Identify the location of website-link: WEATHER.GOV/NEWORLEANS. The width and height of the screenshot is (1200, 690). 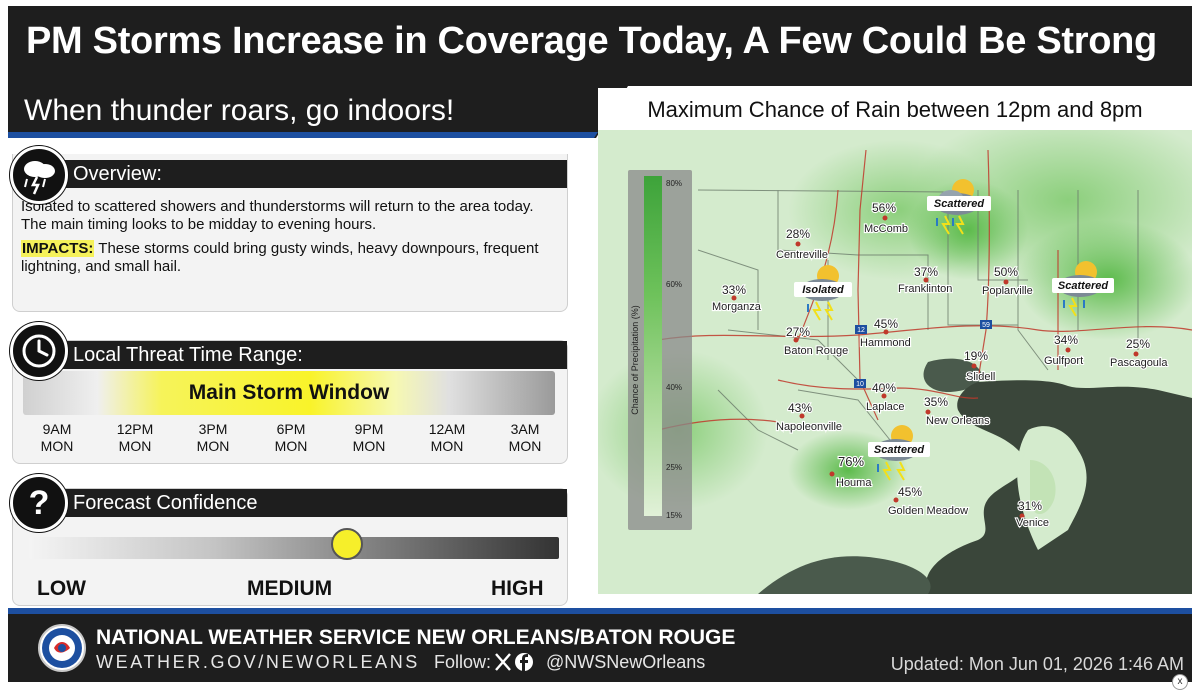
(258, 662).